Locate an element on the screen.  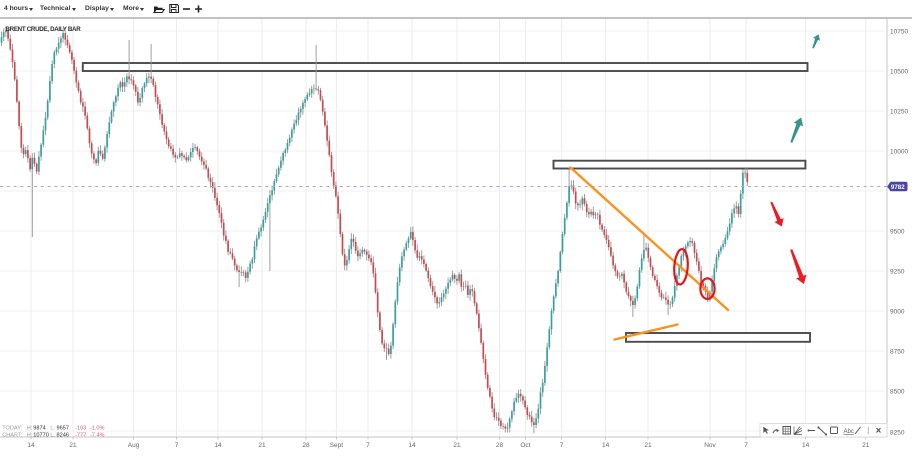
svg-text: 10250 is located at coordinates (899, 111).